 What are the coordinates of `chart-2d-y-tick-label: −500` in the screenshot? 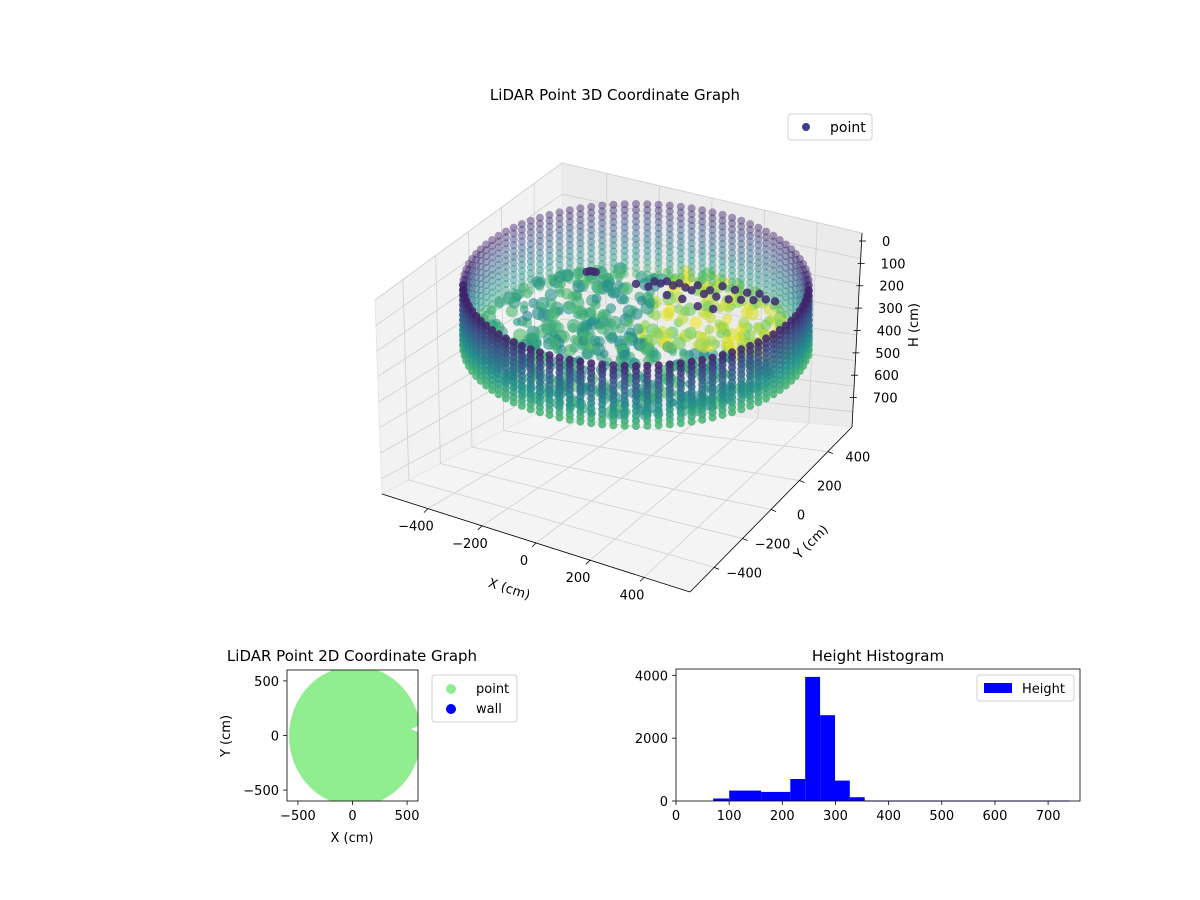 It's located at (261, 791).